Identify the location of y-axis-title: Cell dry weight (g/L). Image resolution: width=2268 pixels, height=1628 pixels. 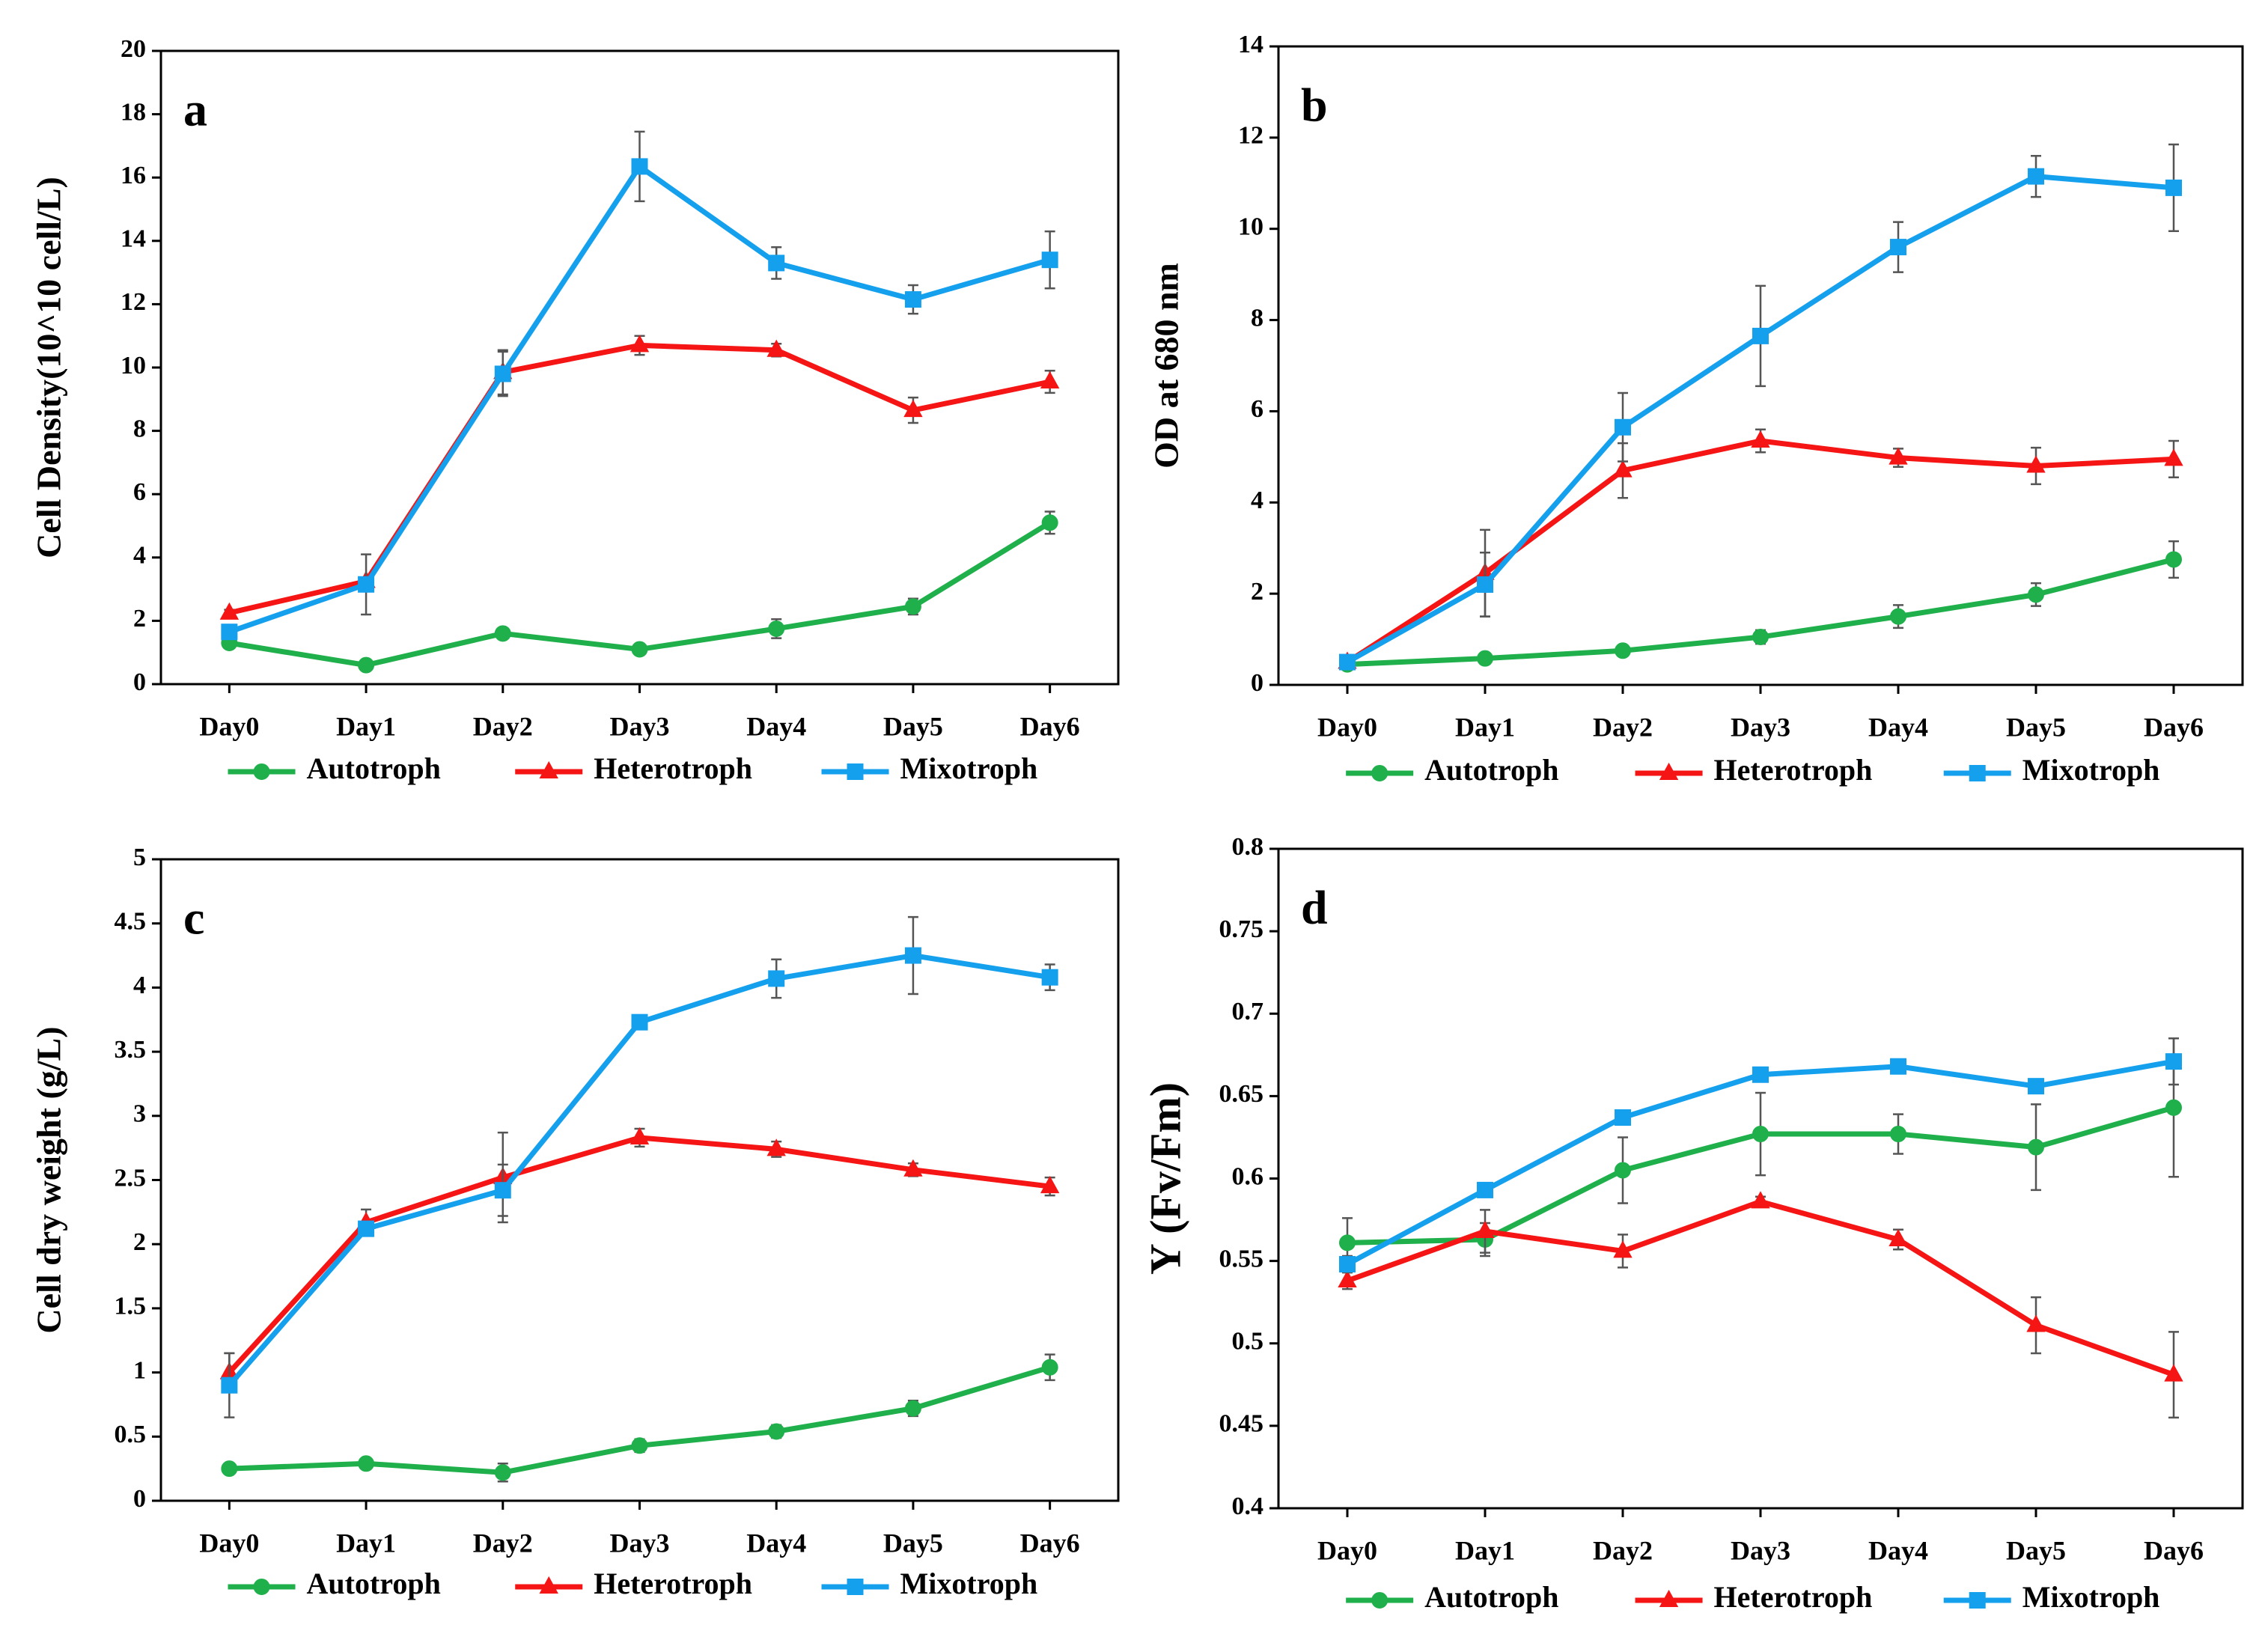
(49, 1179).